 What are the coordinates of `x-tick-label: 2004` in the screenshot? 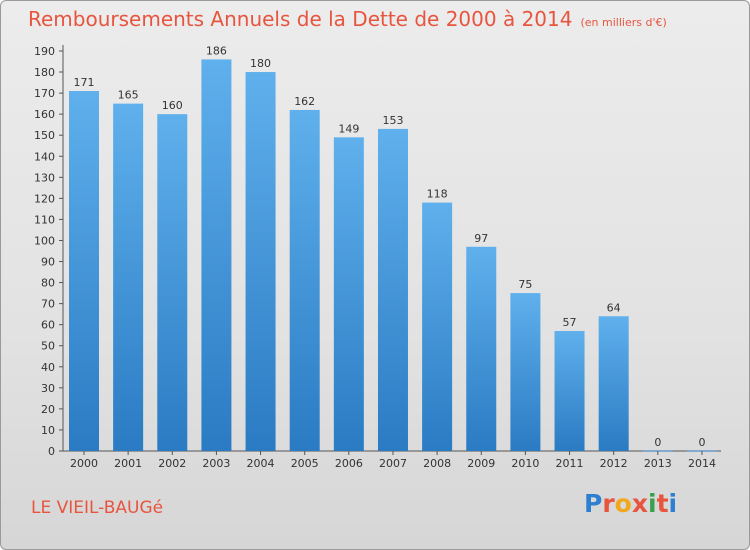 It's located at (261, 463).